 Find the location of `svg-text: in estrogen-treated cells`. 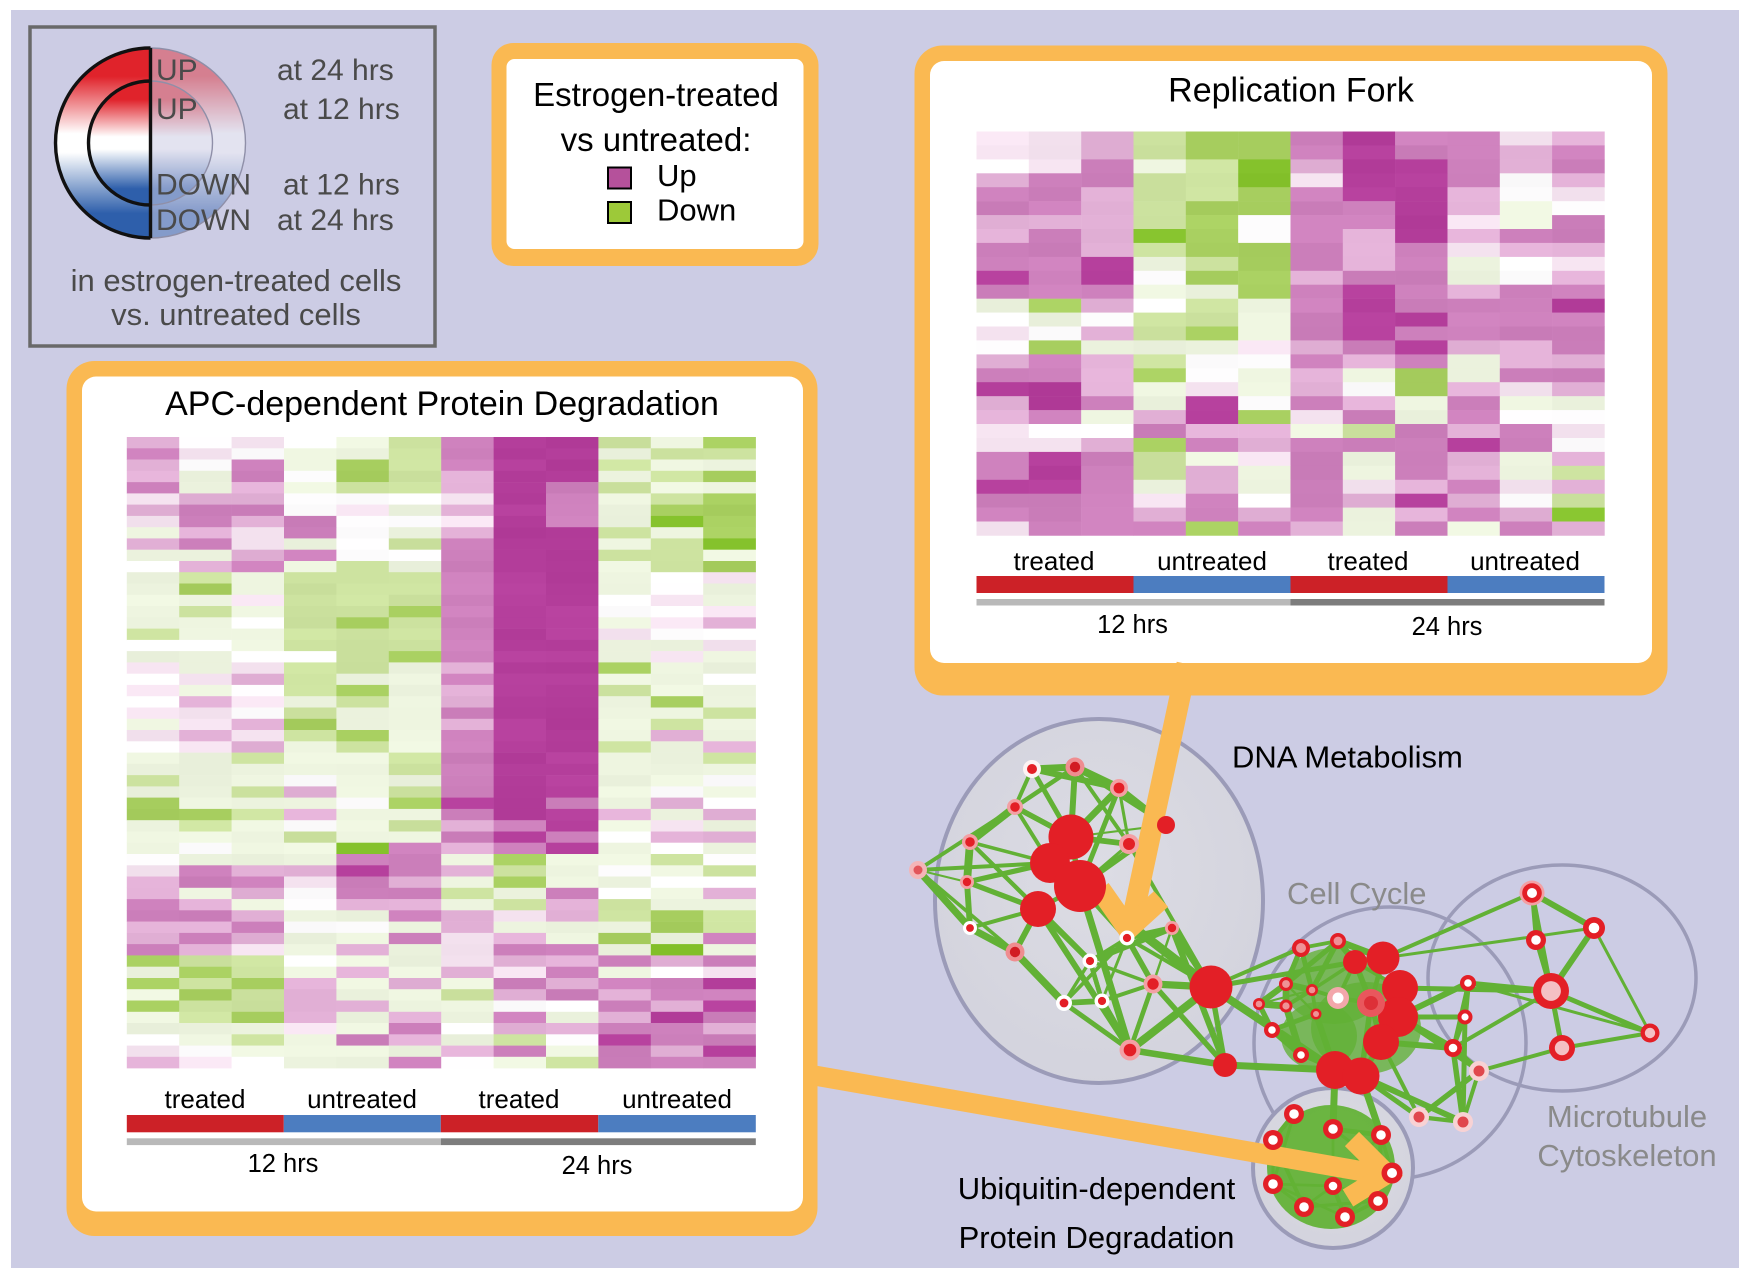

svg-text: in estrogen-treated cells is located at coordinates (236, 280).